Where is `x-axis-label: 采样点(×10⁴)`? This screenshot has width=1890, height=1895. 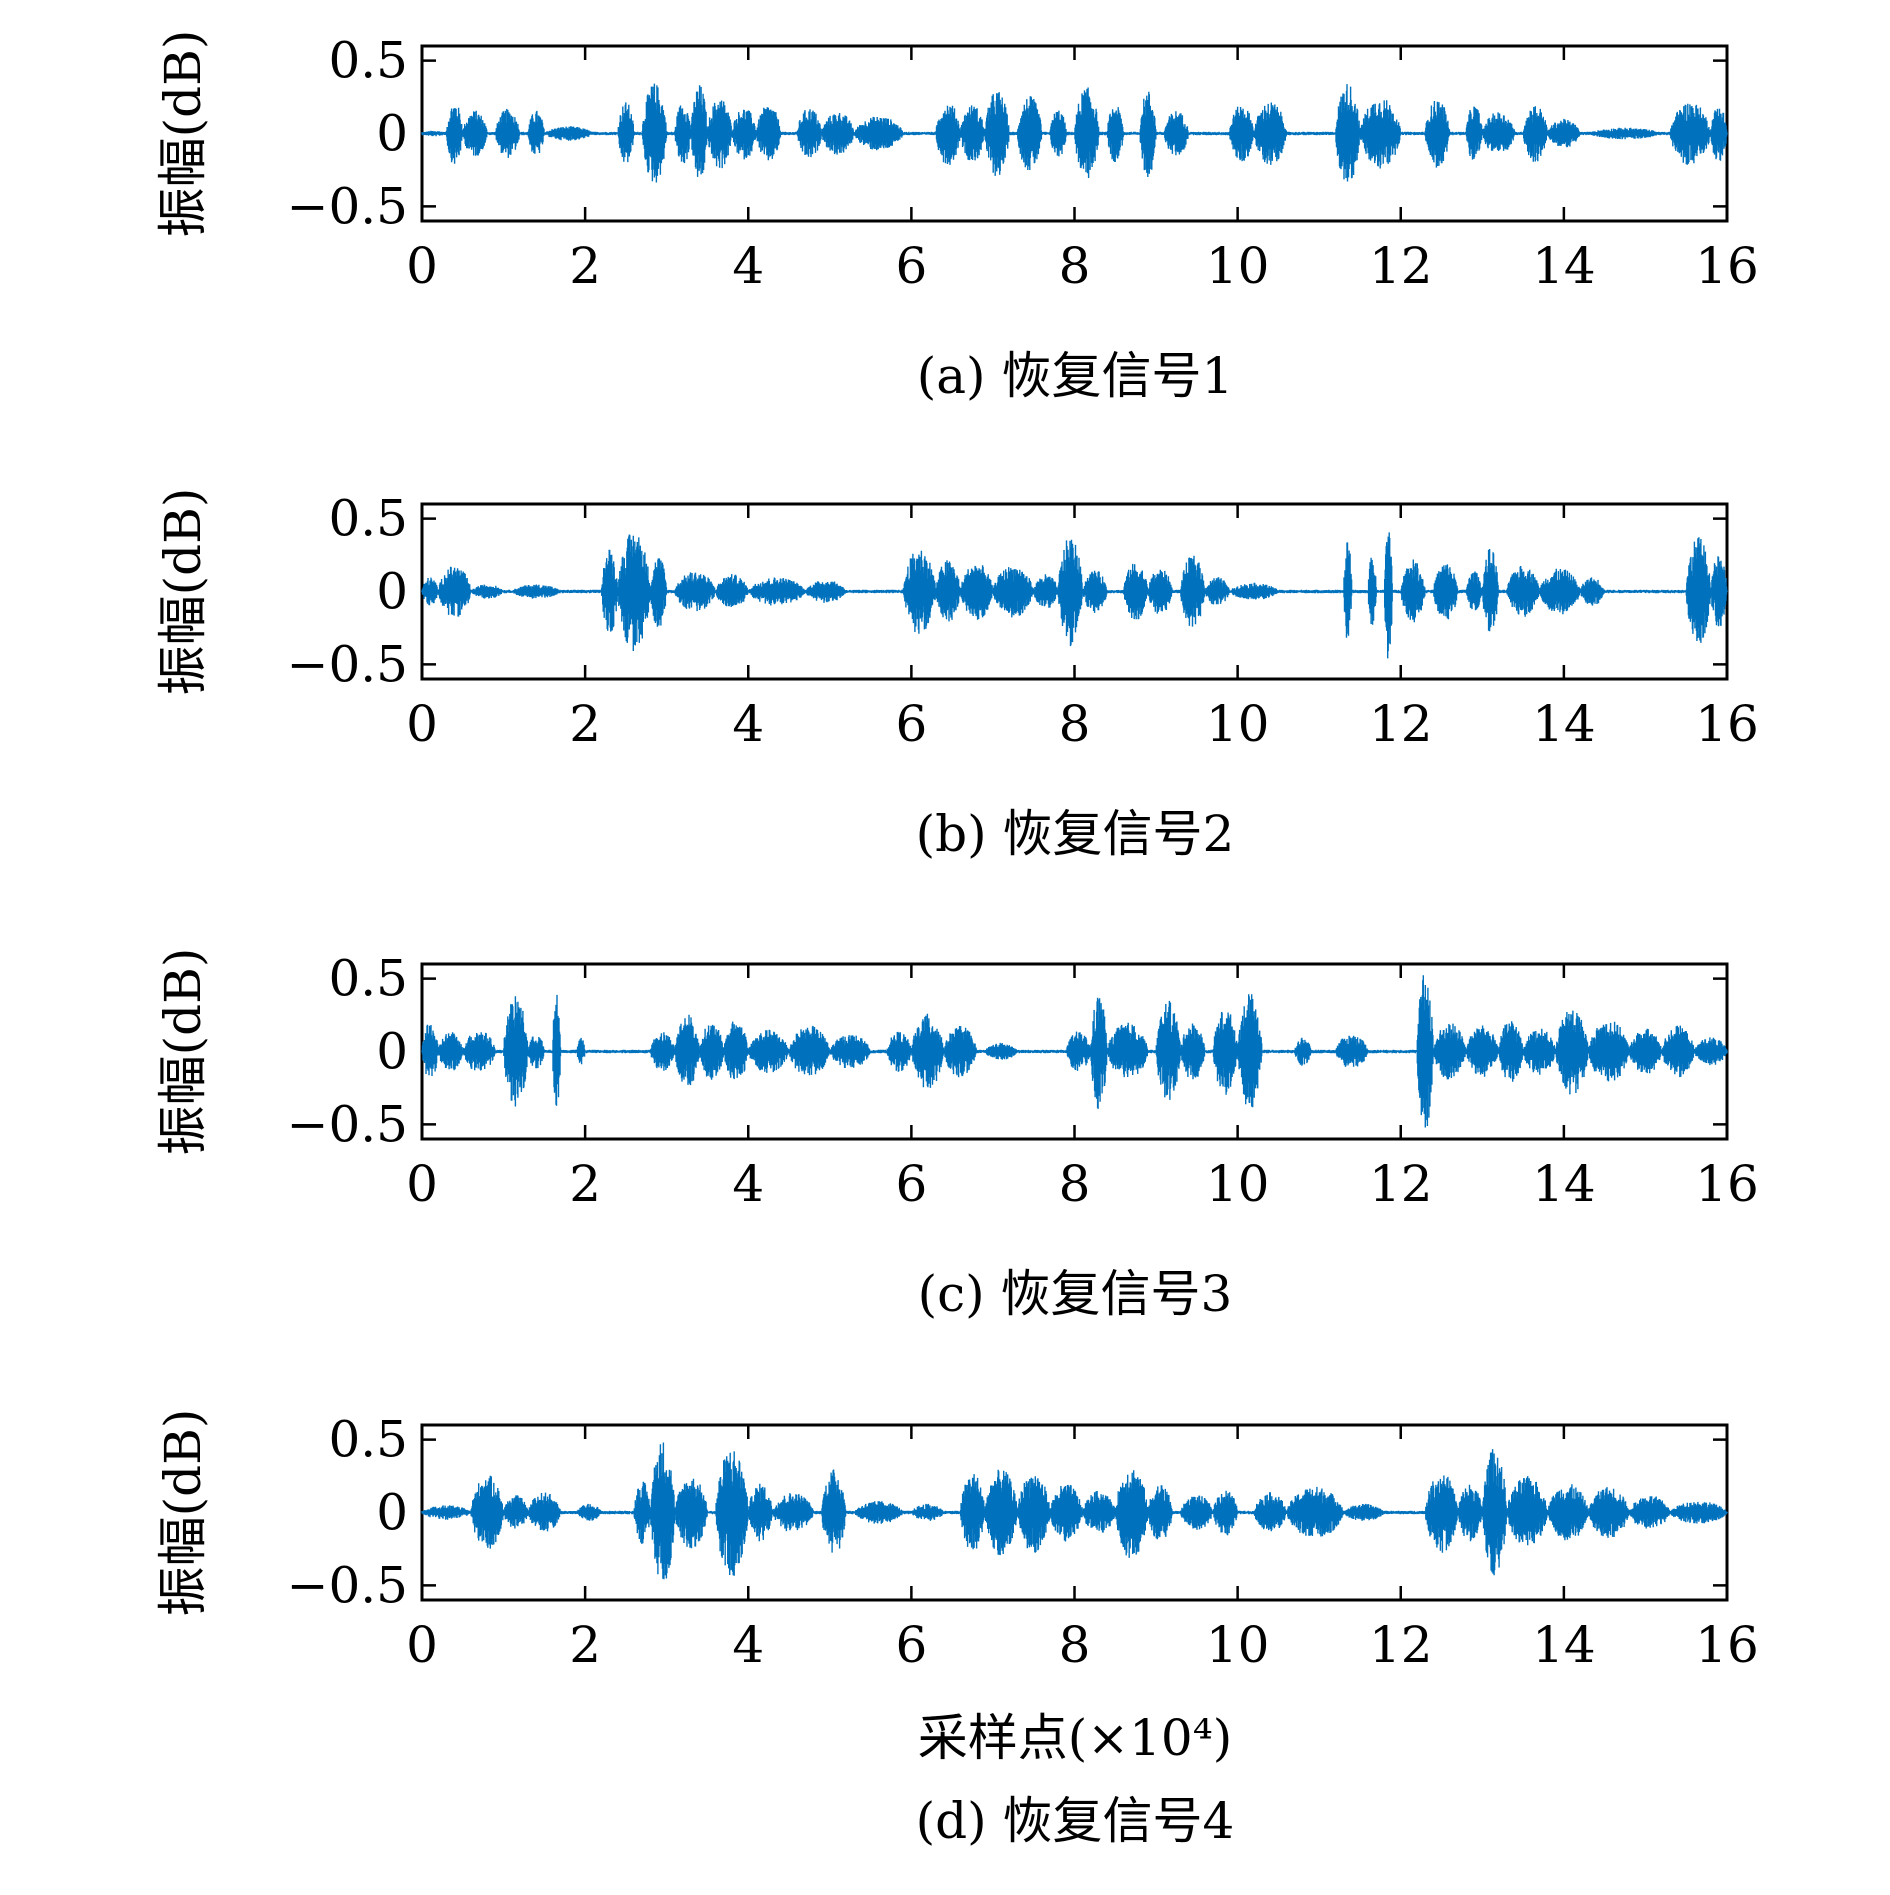 x-axis-label: 采样点(×10⁴) is located at coordinates (1075, 1738).